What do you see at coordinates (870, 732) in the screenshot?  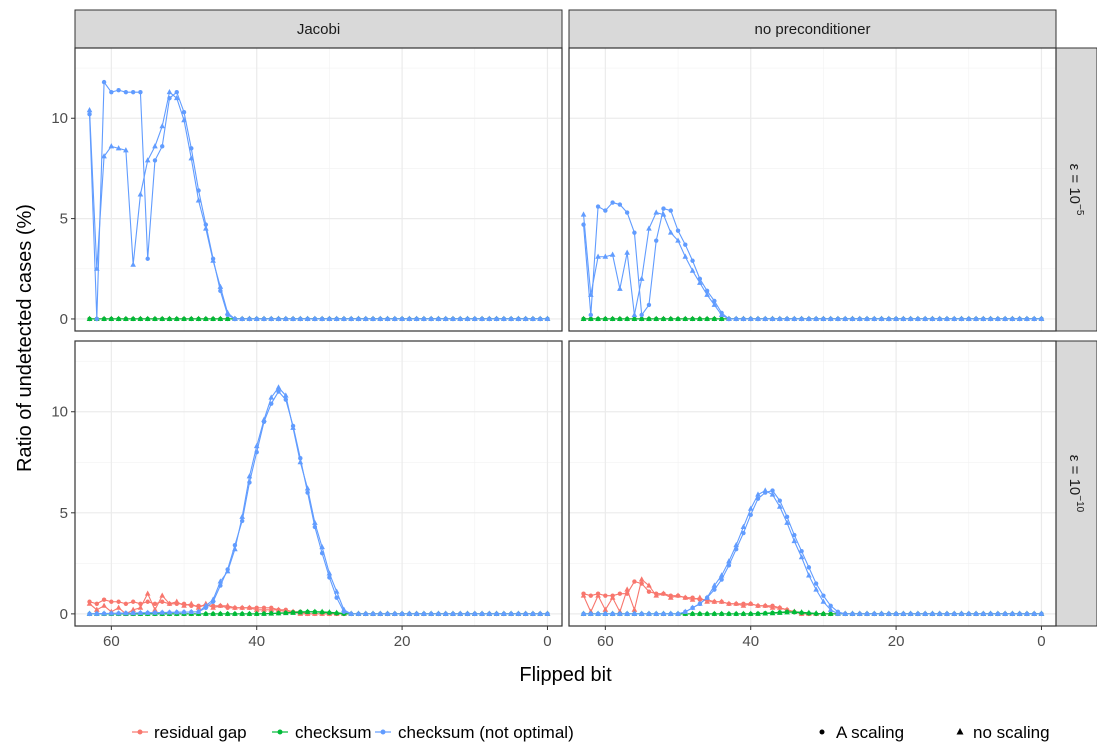 I see `legend-label-a-scaling: A scaling` at bounding box center [870, 732].